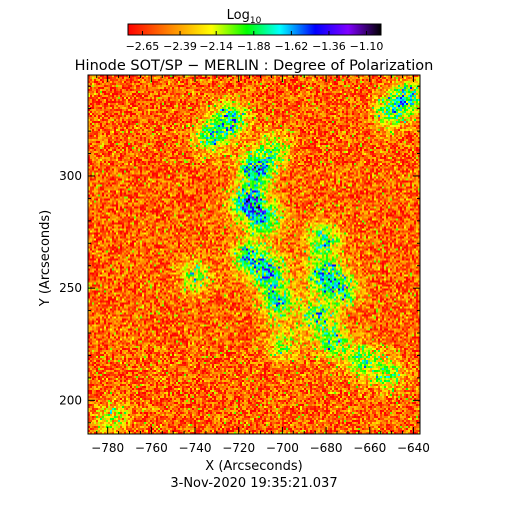 Image resolution: width=507 pixels, height=512 pixels. Describe the element at coordinates (292, 46) in the screenshot. I see `colorbar-tick-label: −1.62` at that location.